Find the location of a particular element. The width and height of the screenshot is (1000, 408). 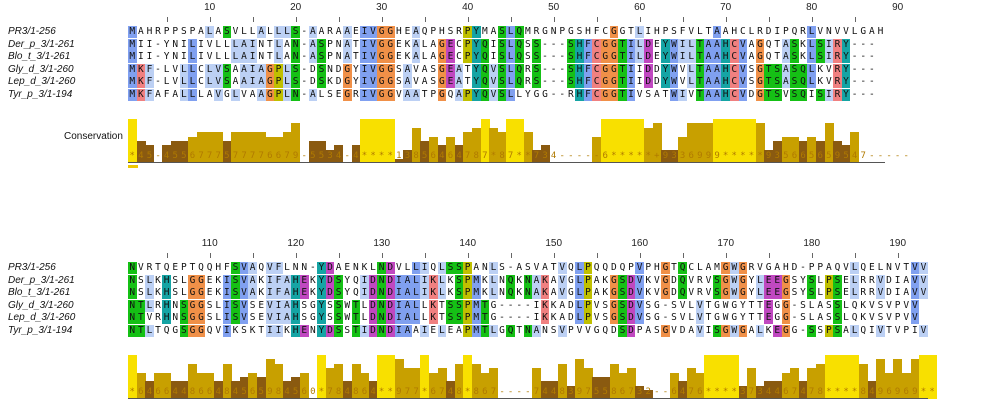

residue: C is located at coordinates (734, 94).